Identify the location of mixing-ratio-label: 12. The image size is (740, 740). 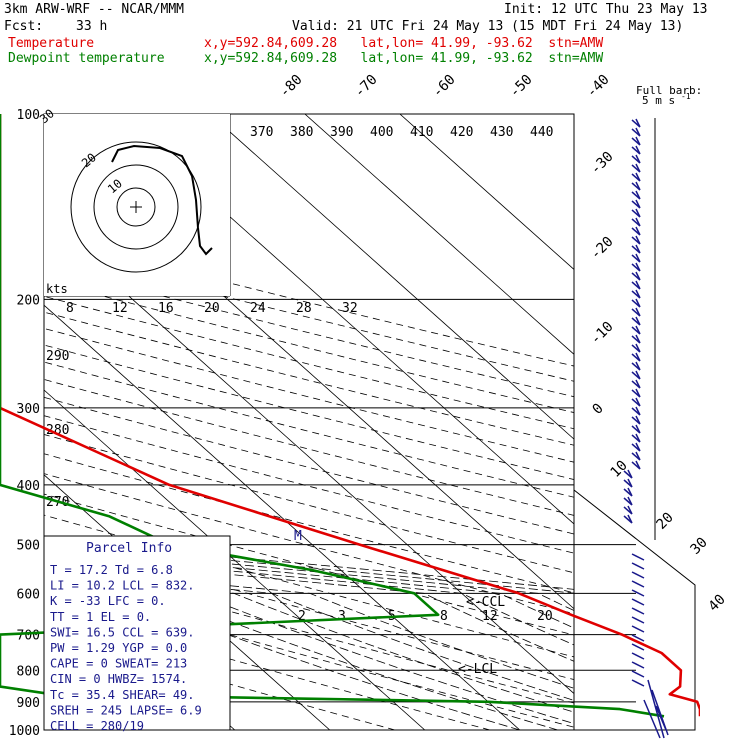
(490, 616).